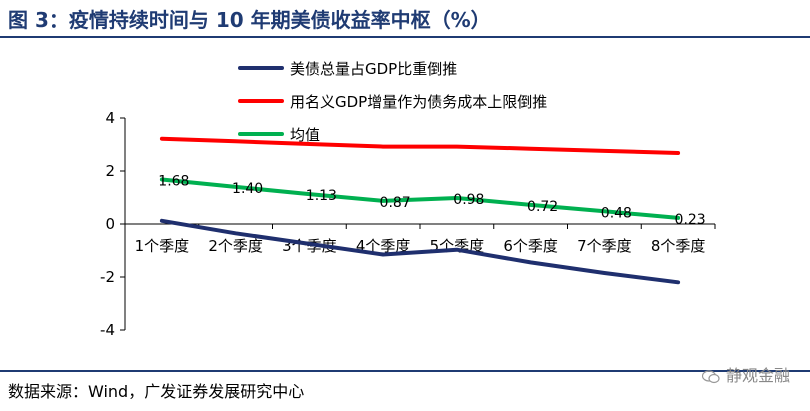 Image resolution: width=810 pixels, height=411 pixels. Describe the element at coordinates (107, 277) in the screenshot. I see `y-tick-label: -2` at that location.